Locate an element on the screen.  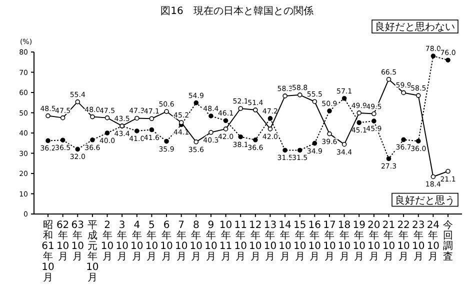
x-tick-label: 63年10月 is located at coordinates (77, 241).